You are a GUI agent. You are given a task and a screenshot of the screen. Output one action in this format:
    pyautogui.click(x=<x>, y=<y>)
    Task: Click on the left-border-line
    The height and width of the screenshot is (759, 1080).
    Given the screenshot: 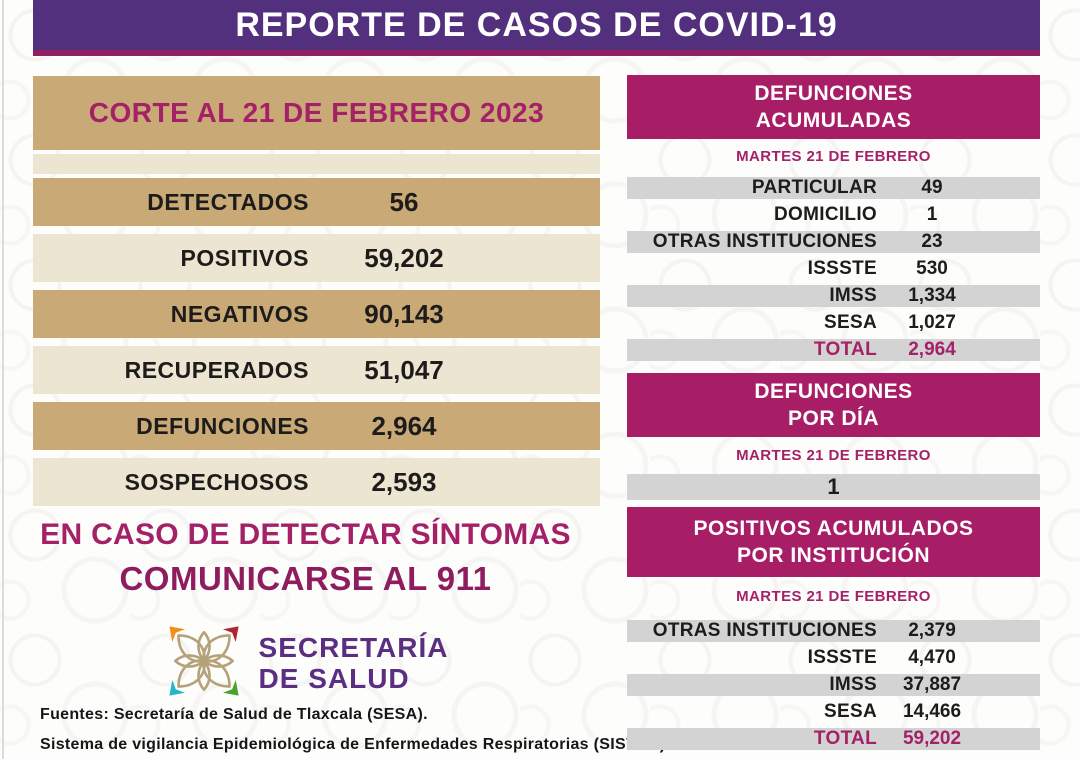 What is the action you would take?
    pyautogui.click(x=3, y=379)
    